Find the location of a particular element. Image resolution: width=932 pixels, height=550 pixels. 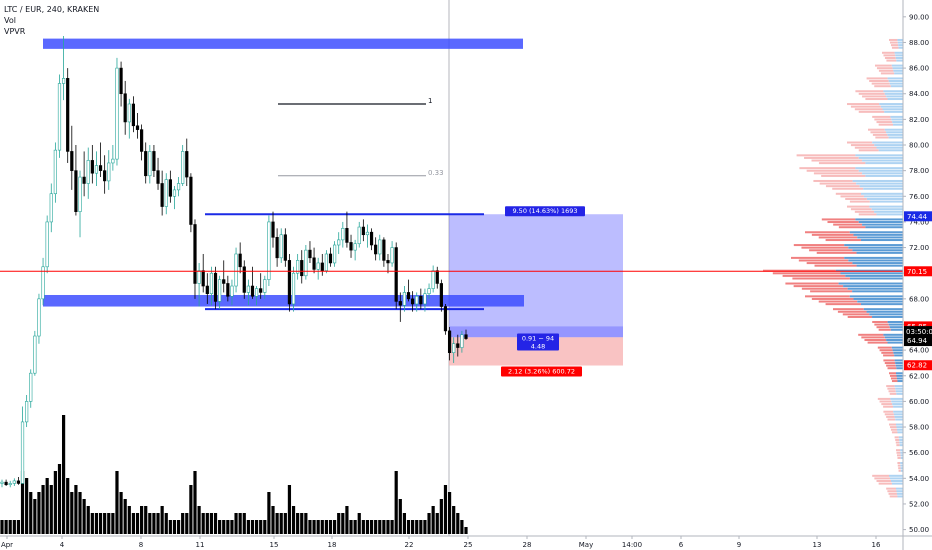

price-tag-upper-bg is located at coordinates (918, 216).